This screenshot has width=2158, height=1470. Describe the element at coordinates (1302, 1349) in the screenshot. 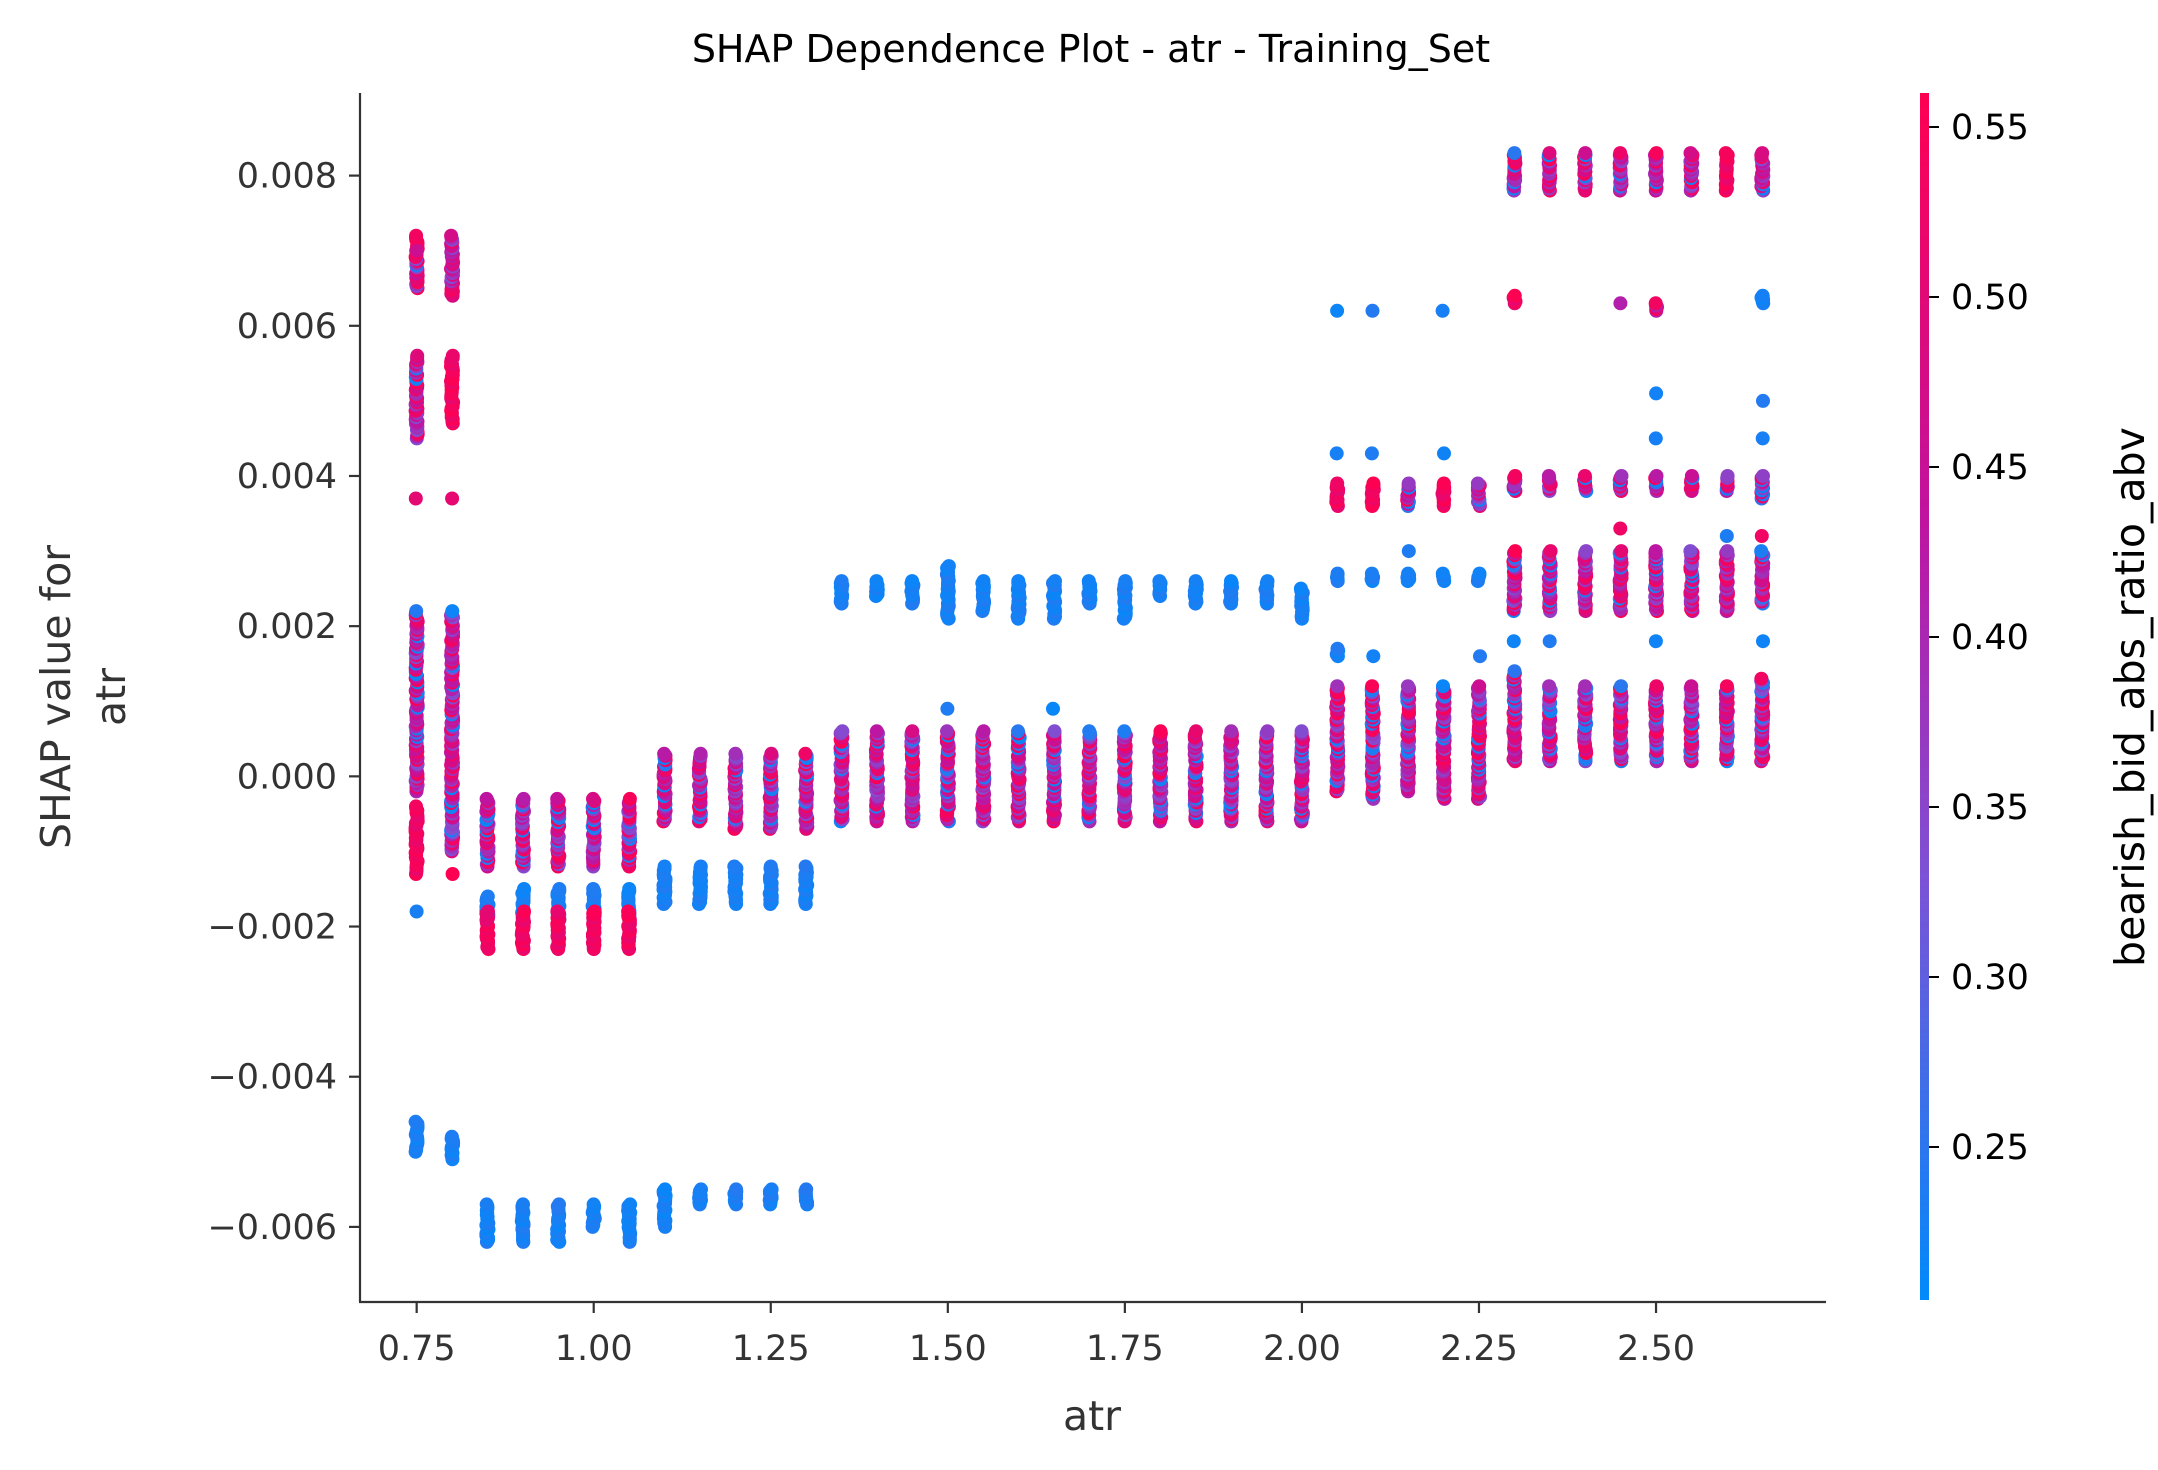

I see `x-tick-label: 2.00` at that location.